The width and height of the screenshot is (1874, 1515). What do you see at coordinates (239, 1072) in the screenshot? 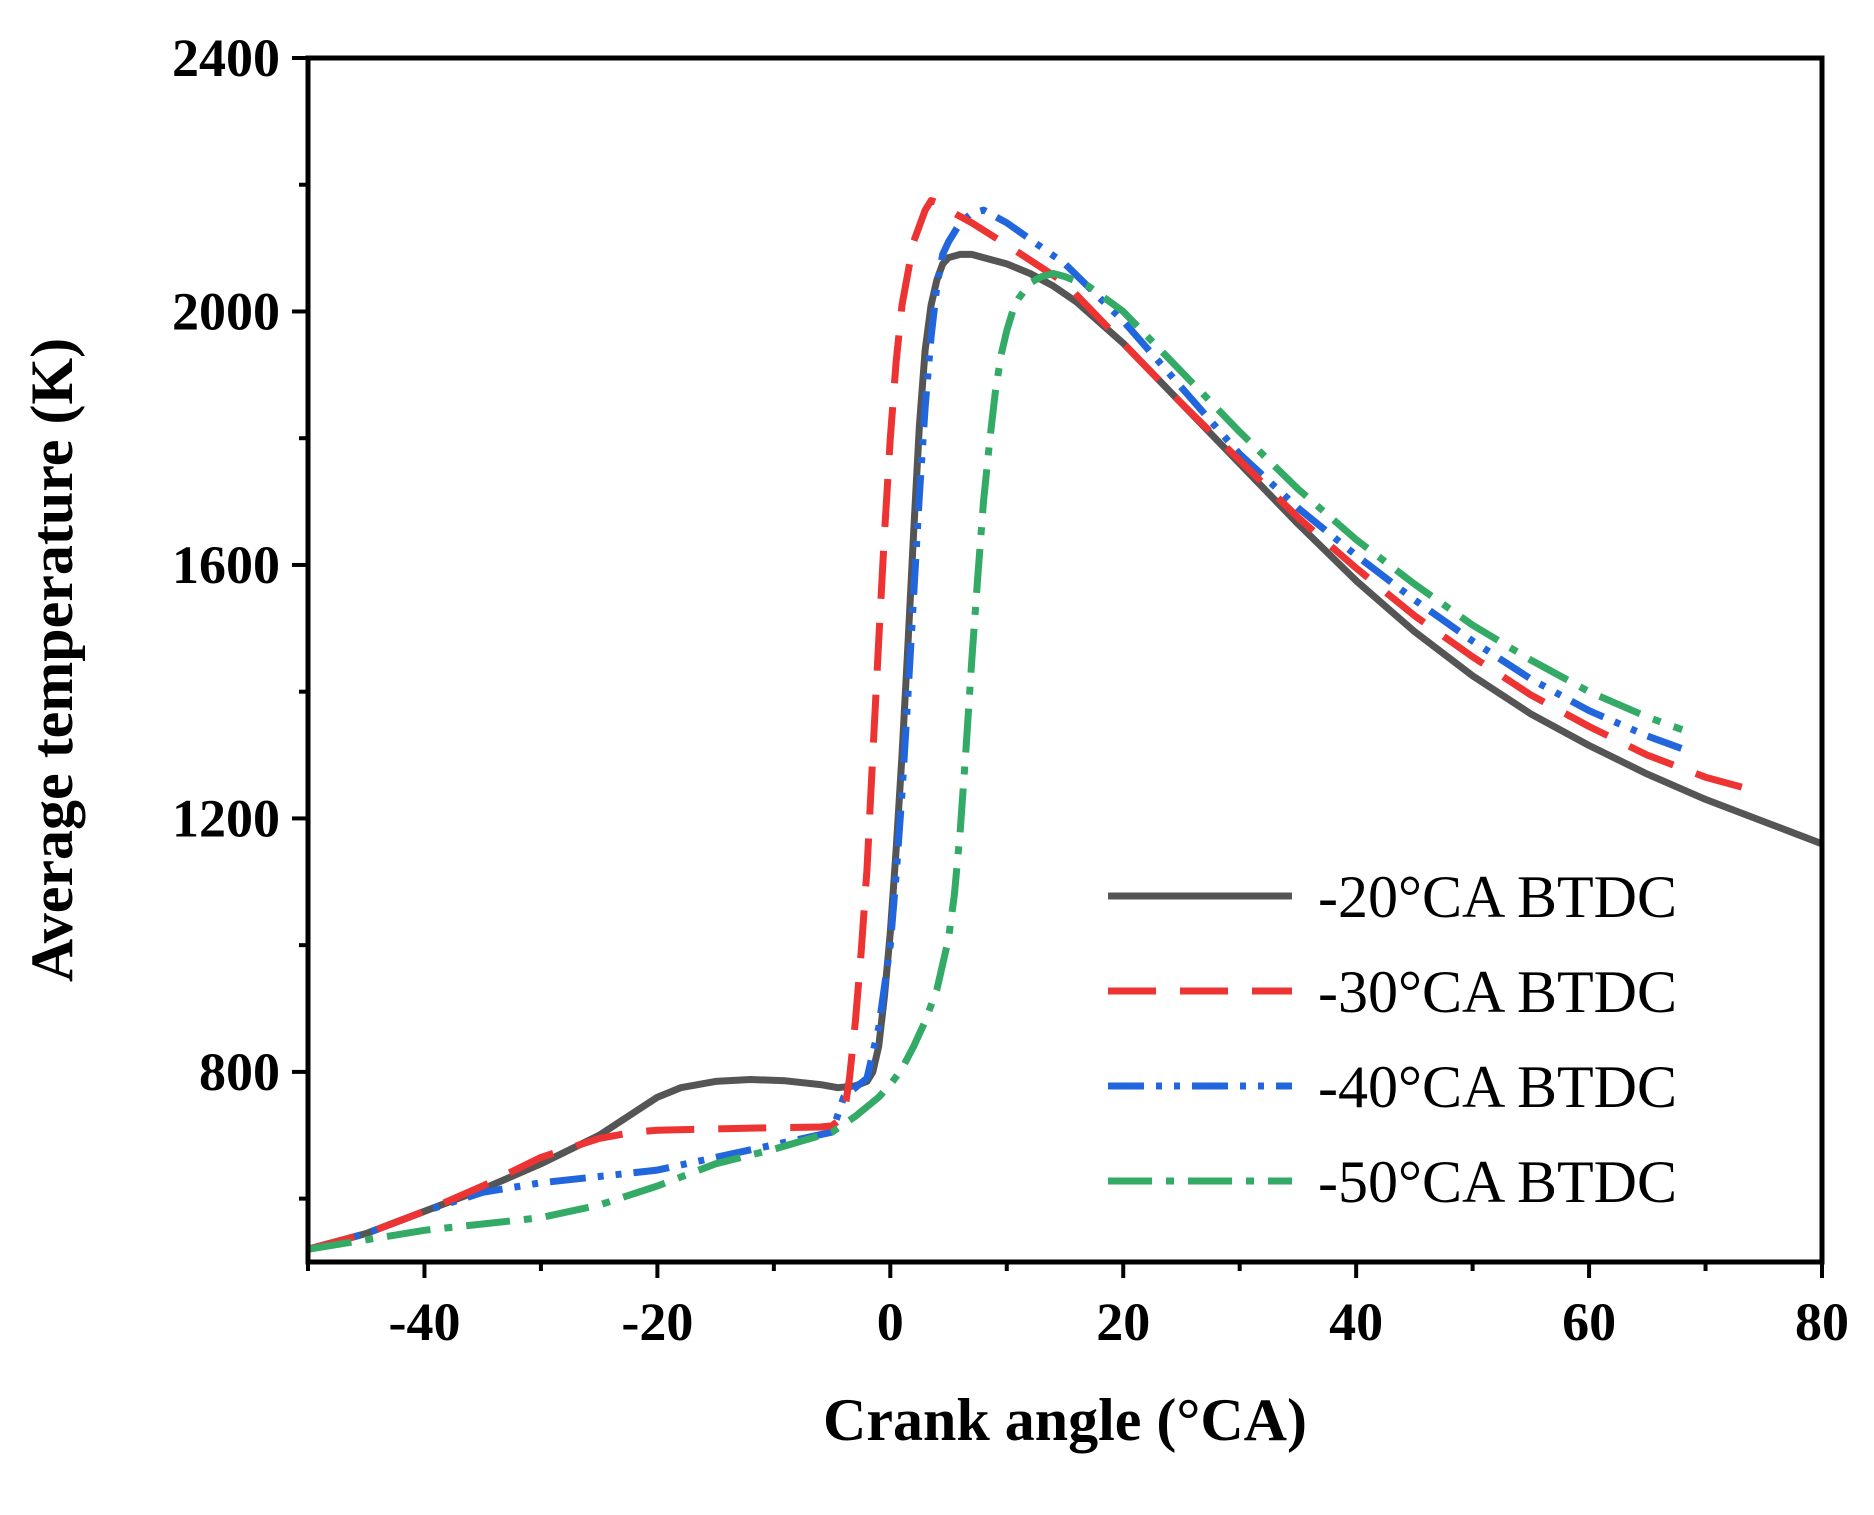
I see `y-tick-label: 800` at bounding box center [239, 1072].